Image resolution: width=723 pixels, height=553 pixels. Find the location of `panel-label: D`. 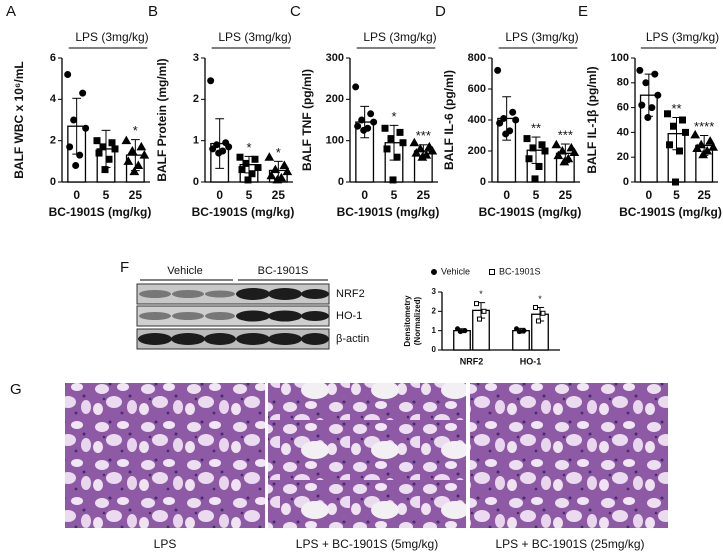

panel-label: D is located at coordinates (440, 11).